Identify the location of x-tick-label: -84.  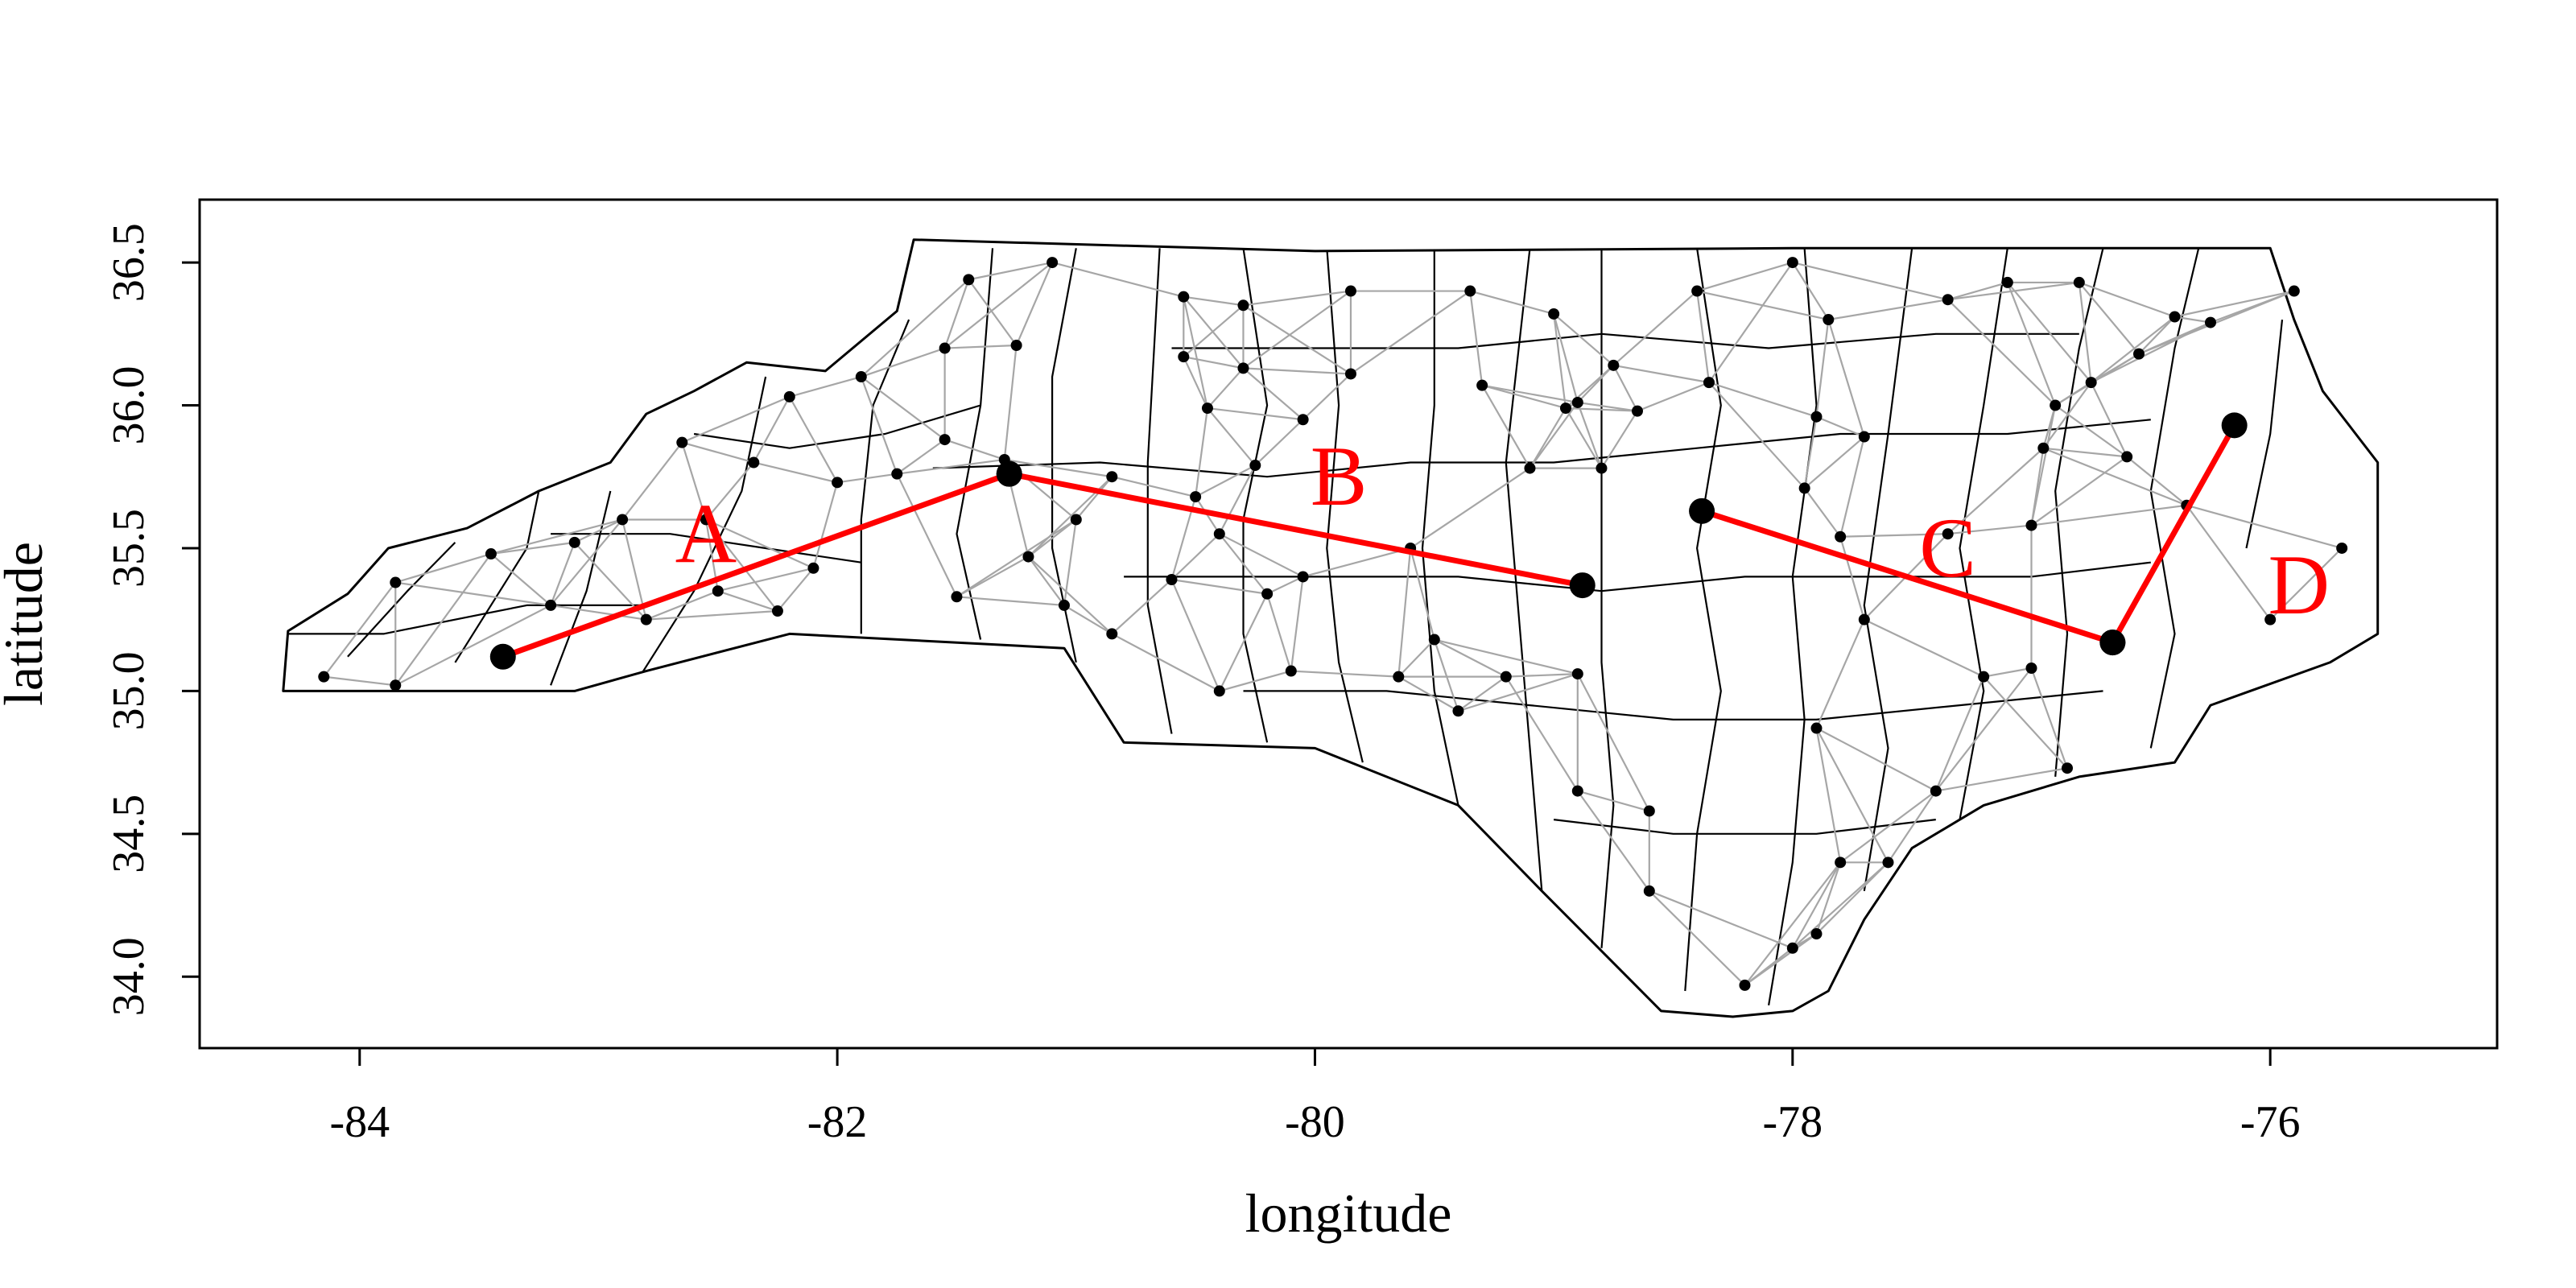
(359, 1122).